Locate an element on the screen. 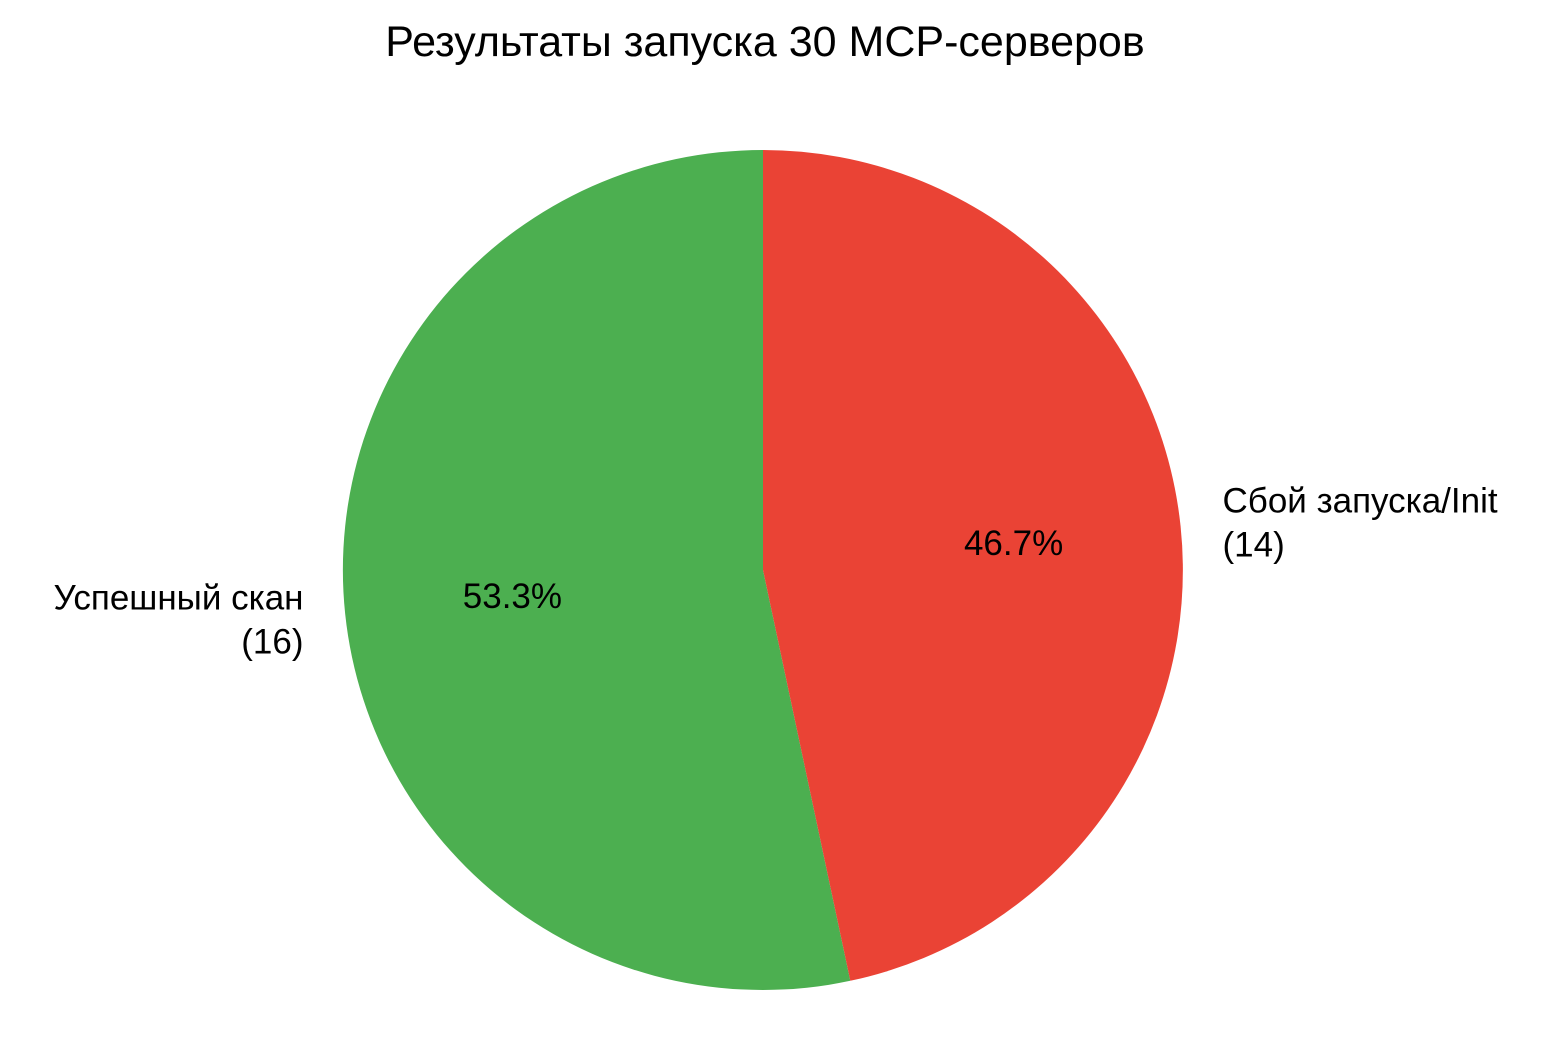 The width and height of the screenshot is (1560, 1053). slice-count-success: (16) is located at coordinates (272, 641).